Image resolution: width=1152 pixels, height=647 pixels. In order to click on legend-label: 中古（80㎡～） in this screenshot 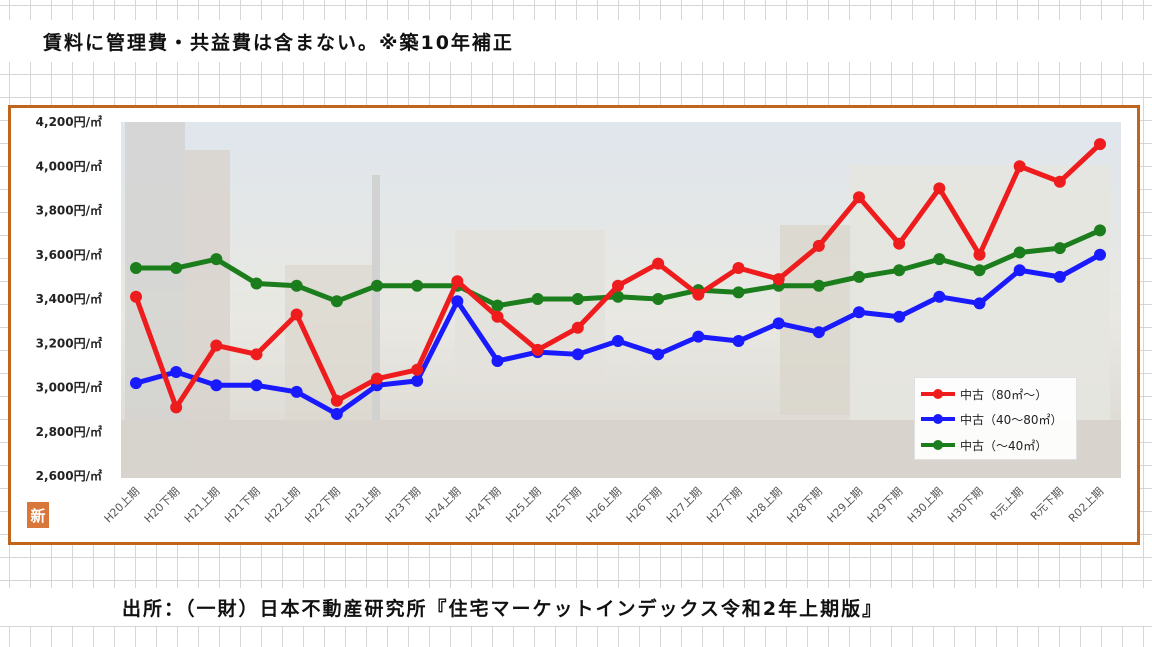, I will do `click(1004, 394)`.